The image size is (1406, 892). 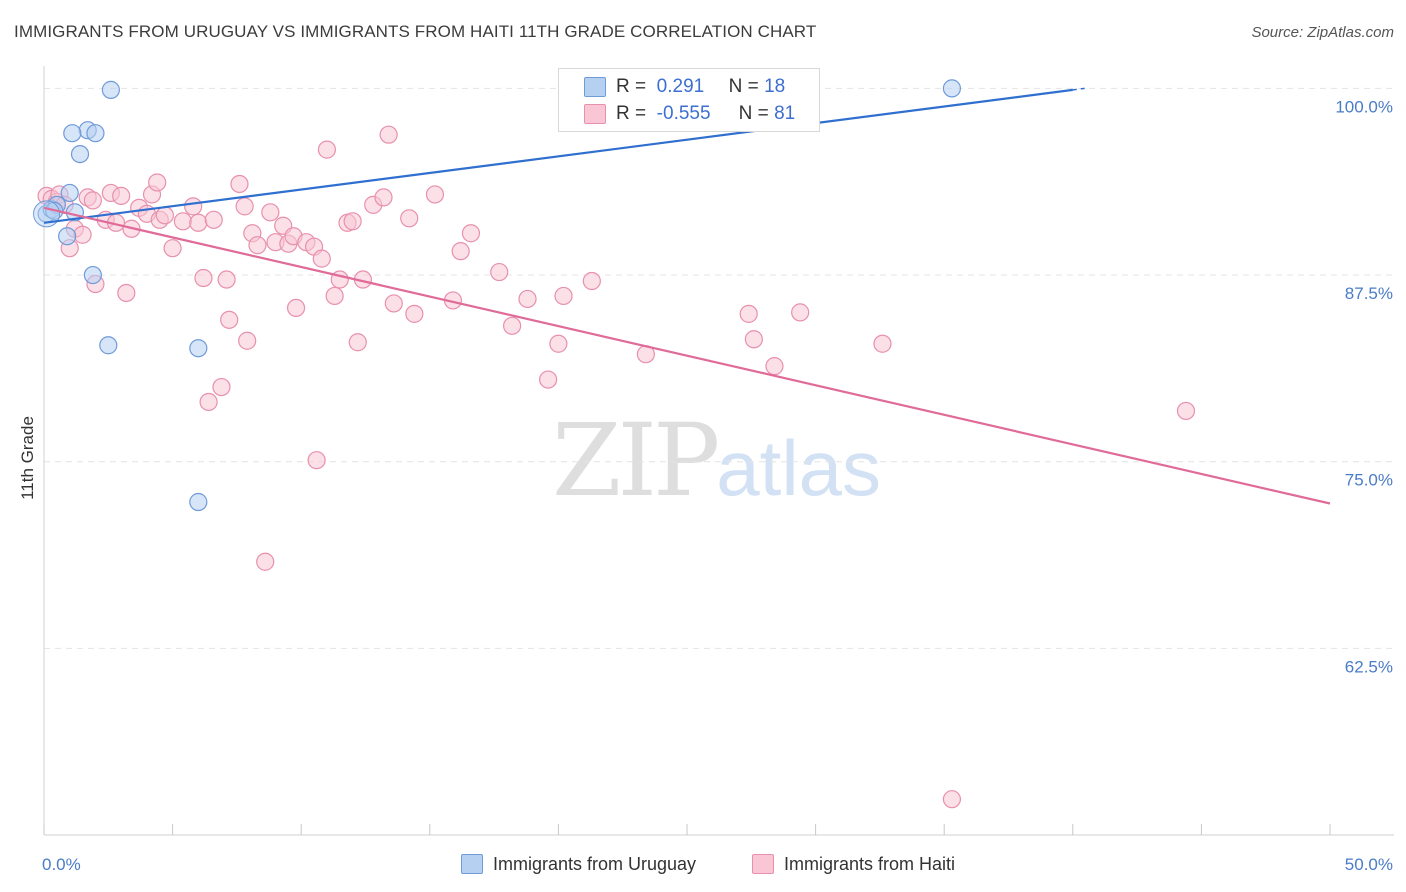 What do you see at coordinates (1322, 32) in the screenshot?
I see `chart-source: Source: ZipAtlas.com` at bounding box center [1322, 32].